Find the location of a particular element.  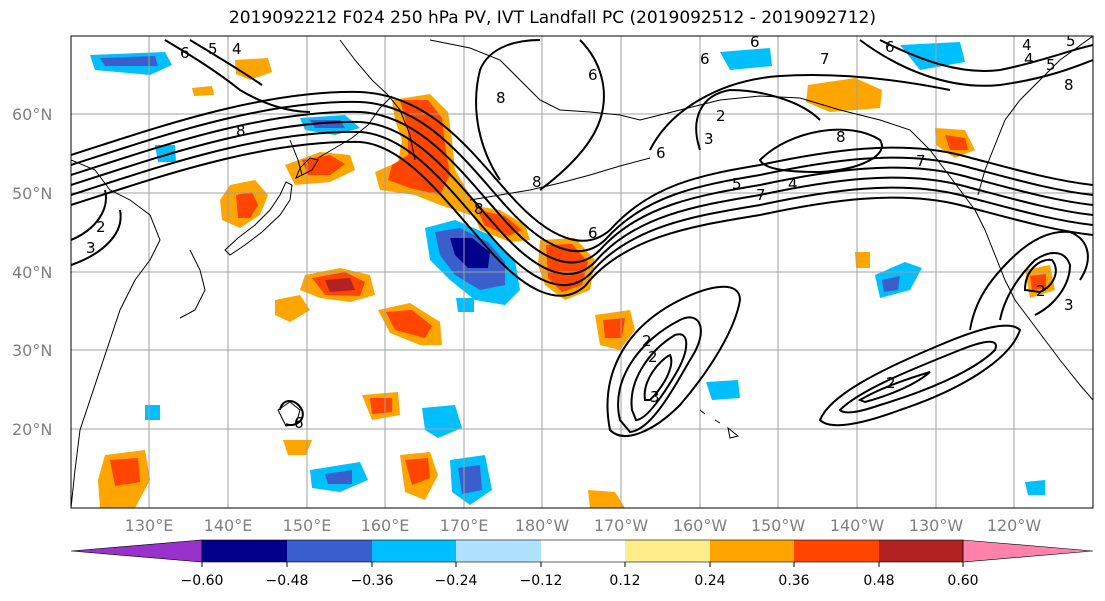

lon-label: 160°E is located at coordinates (385, 525).